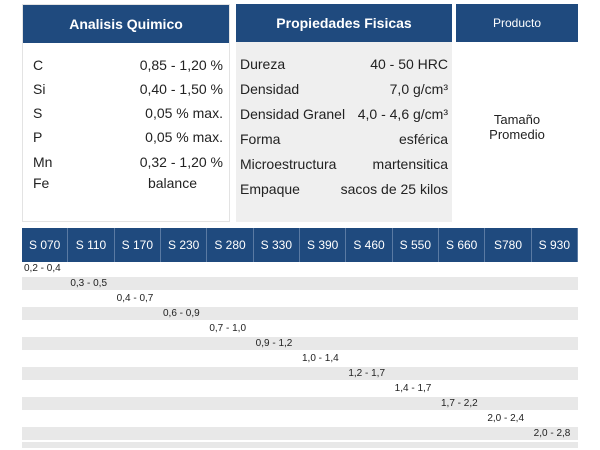 The height and width of the screenshot is (450, 600). Describe the element at coordinates (228, 328) in the screenshot. I see `size-range-cell: 0,7 - 1,0` at that location.